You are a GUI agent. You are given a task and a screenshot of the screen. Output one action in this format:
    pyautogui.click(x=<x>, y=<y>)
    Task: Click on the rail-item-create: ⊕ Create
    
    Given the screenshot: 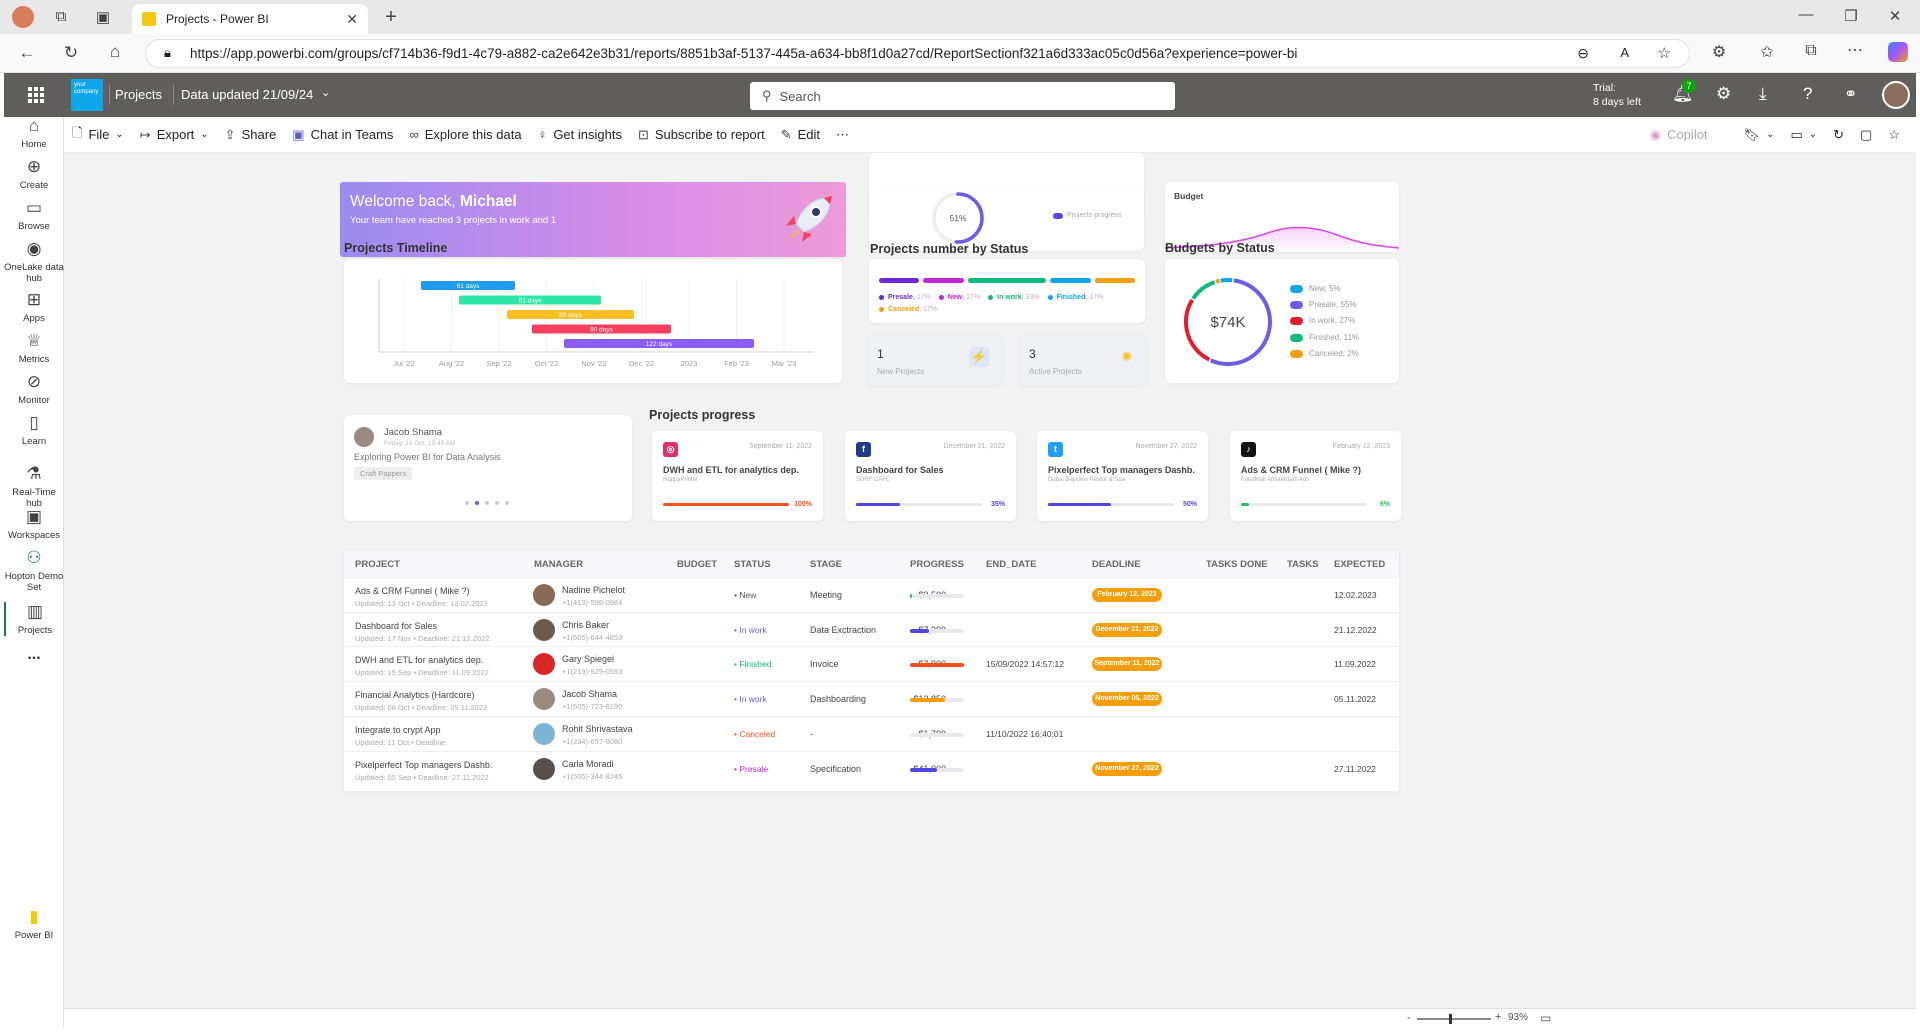 What is the action you would take?
    pyautogui.click(x=34, y=174)
    